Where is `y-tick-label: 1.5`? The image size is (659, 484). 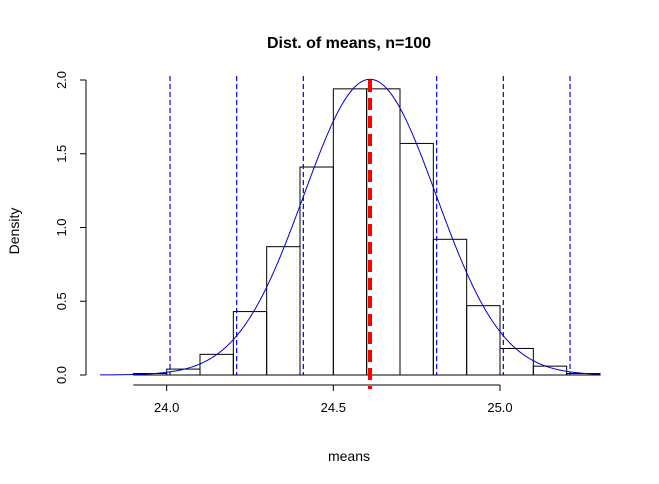 y-tick-label: 1.5 is located at coordinates (61, 154).